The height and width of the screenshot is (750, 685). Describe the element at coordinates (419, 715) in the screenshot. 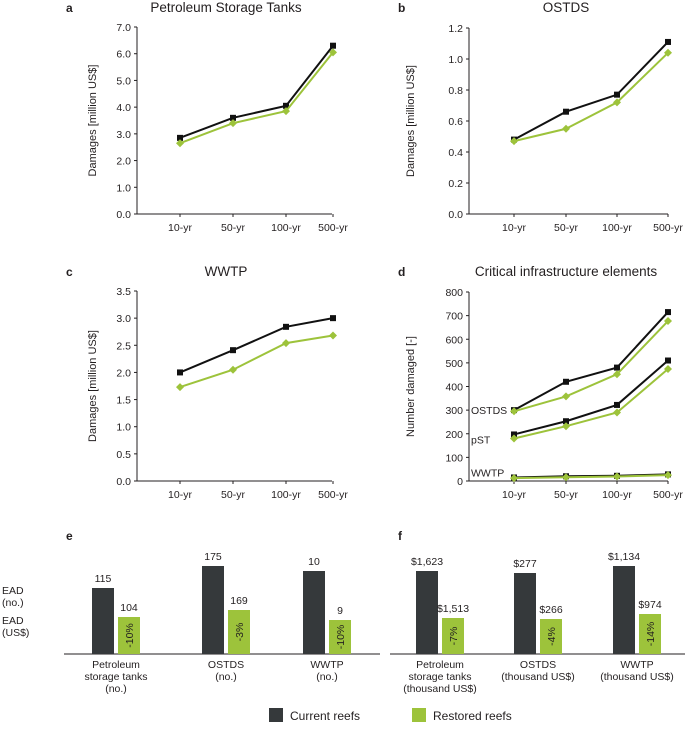

I see `legend-swatch-restored-reefs` at that location.